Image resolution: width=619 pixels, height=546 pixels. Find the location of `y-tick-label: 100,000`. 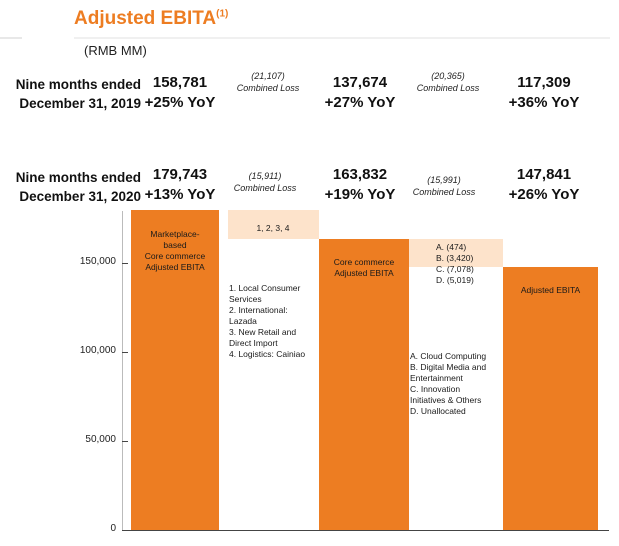

y-tick-label: 100,000 is located at coordinates (97, 351).